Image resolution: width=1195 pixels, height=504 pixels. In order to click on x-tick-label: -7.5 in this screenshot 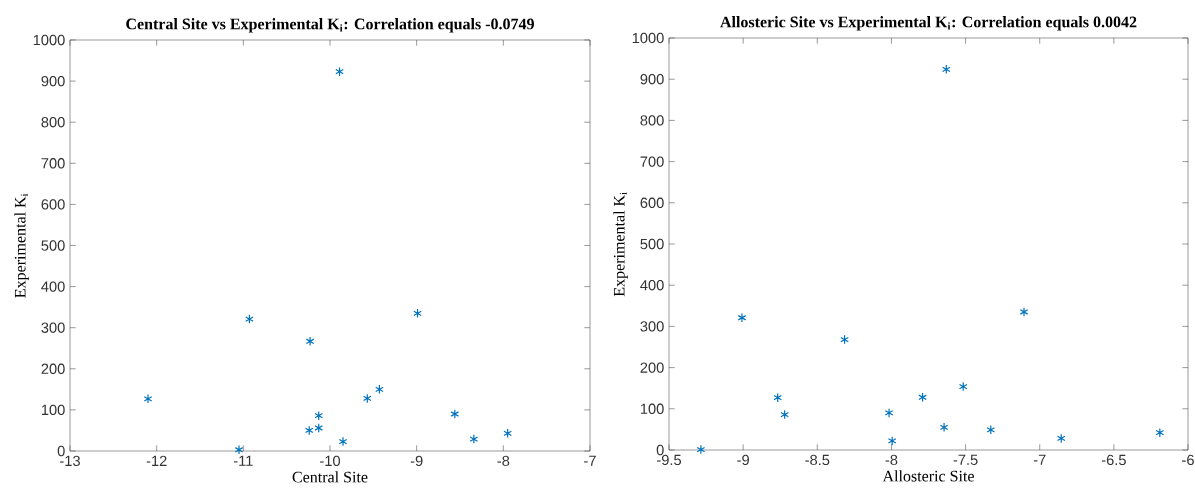, I will do `click(965, 459)`.